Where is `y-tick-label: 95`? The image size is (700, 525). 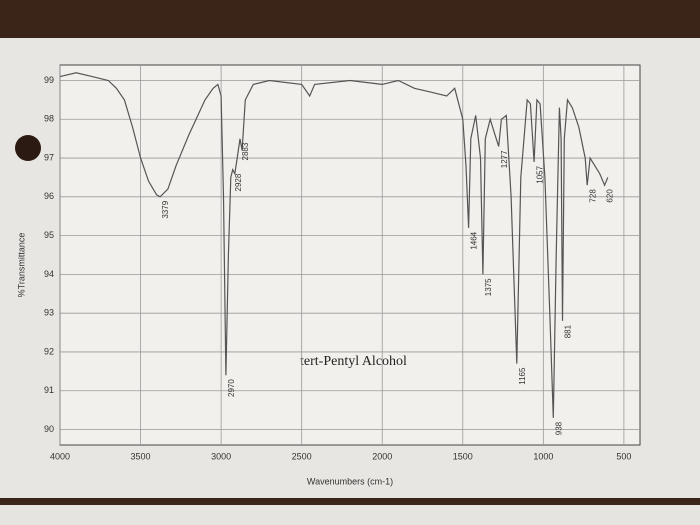 y-tick-label: 95 is located at coordinates (49, 235).